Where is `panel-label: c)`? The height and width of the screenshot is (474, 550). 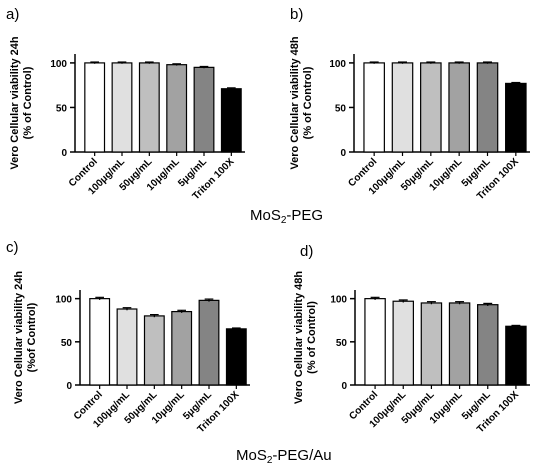
panel-label: c) is located at coordinates (12, 247).